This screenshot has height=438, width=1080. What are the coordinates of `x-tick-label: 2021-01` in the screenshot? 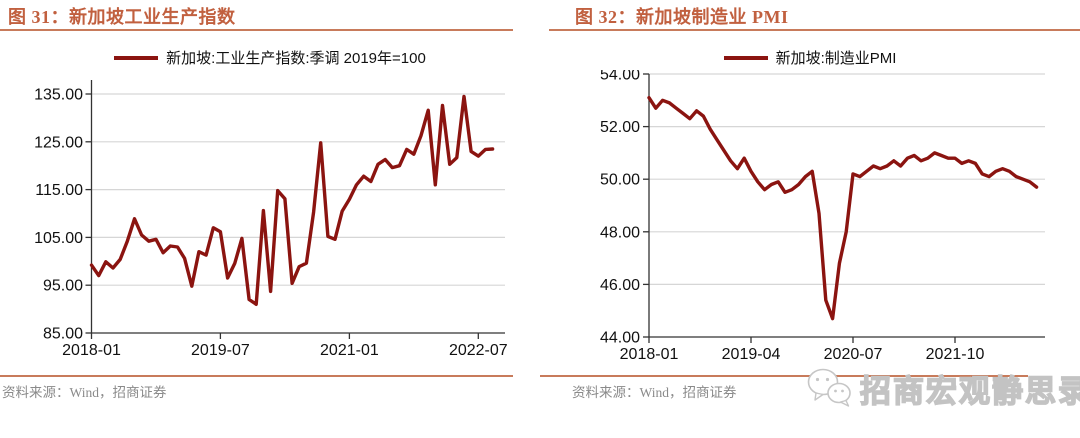 It's located at (349, 350).